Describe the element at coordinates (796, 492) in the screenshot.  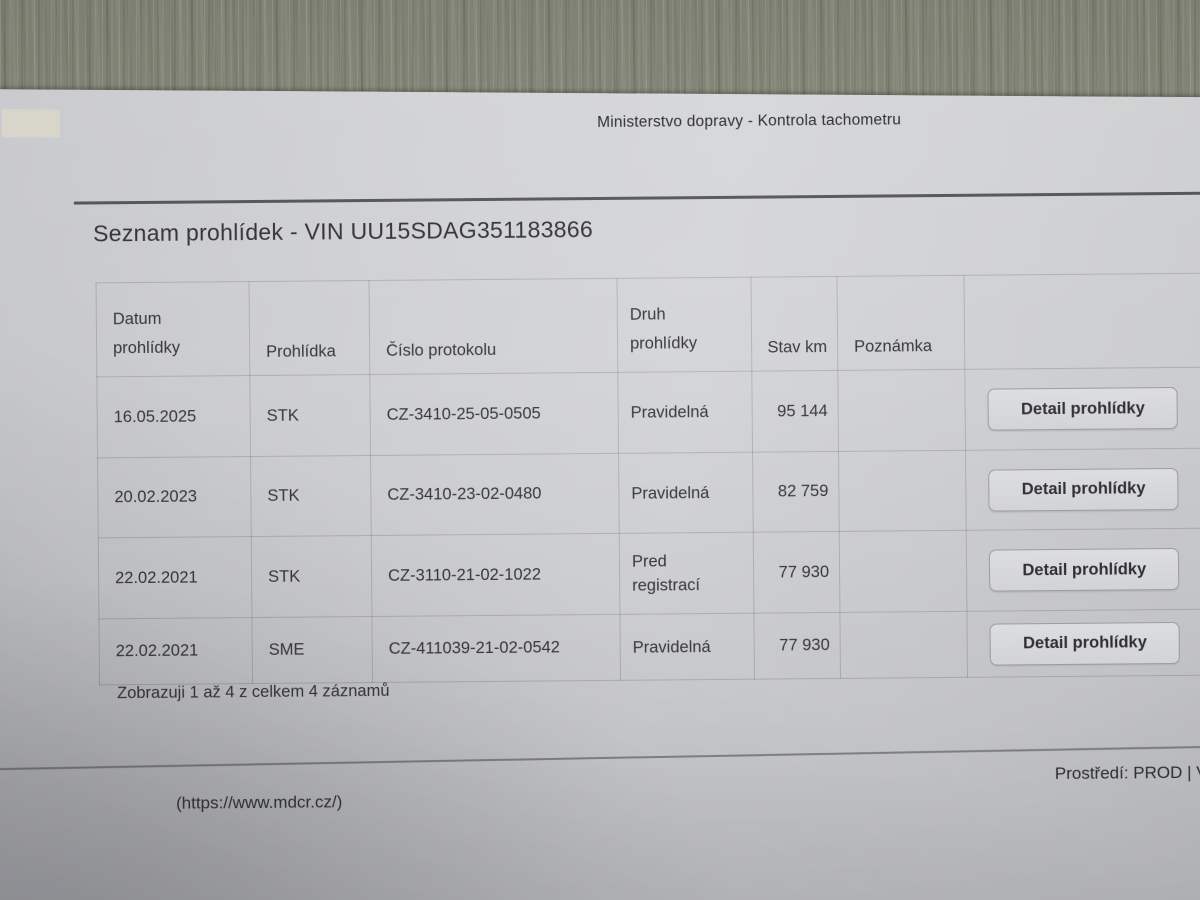
I see `cell-odometer: 82 759` at that location.